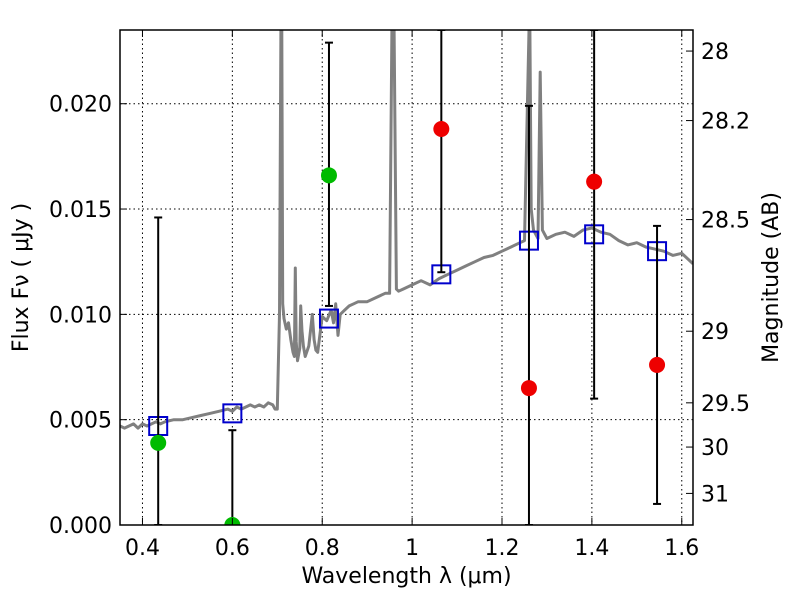 This screenshot has width=800, height=600. What do you see at coordinates (322, 548) in the screenshot?
I see `x-tick-label: 0.8` at bounding box center [322, 548].